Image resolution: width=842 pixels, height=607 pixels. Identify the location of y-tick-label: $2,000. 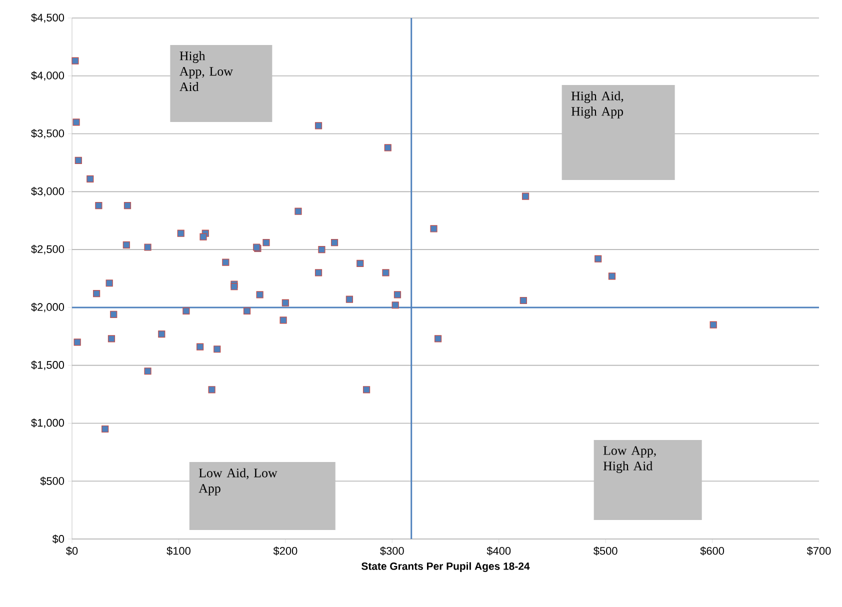
(47, 307).